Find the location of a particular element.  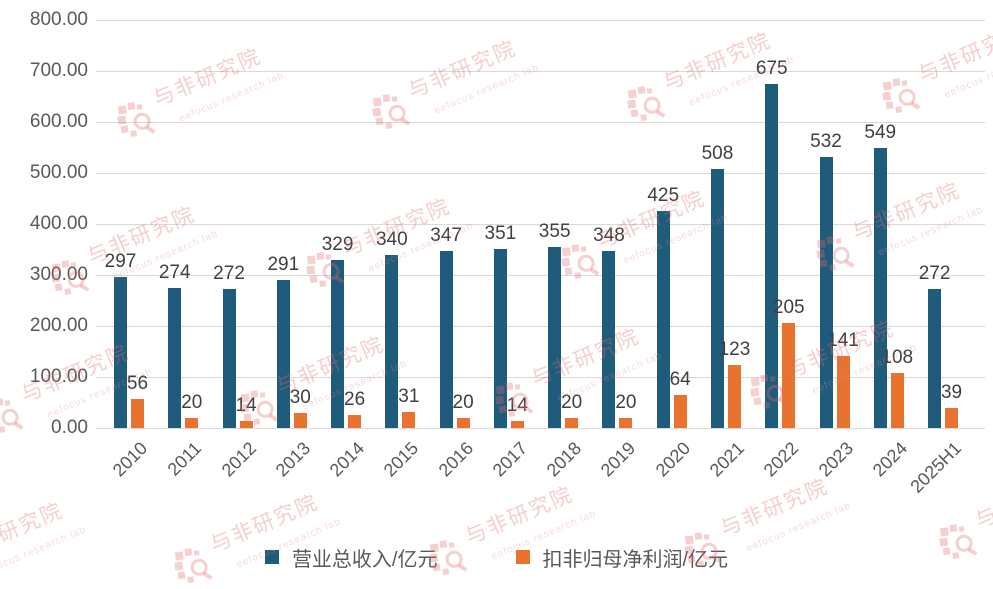

value-label-profit-2023: 141 is located at coordinates (843, 341).